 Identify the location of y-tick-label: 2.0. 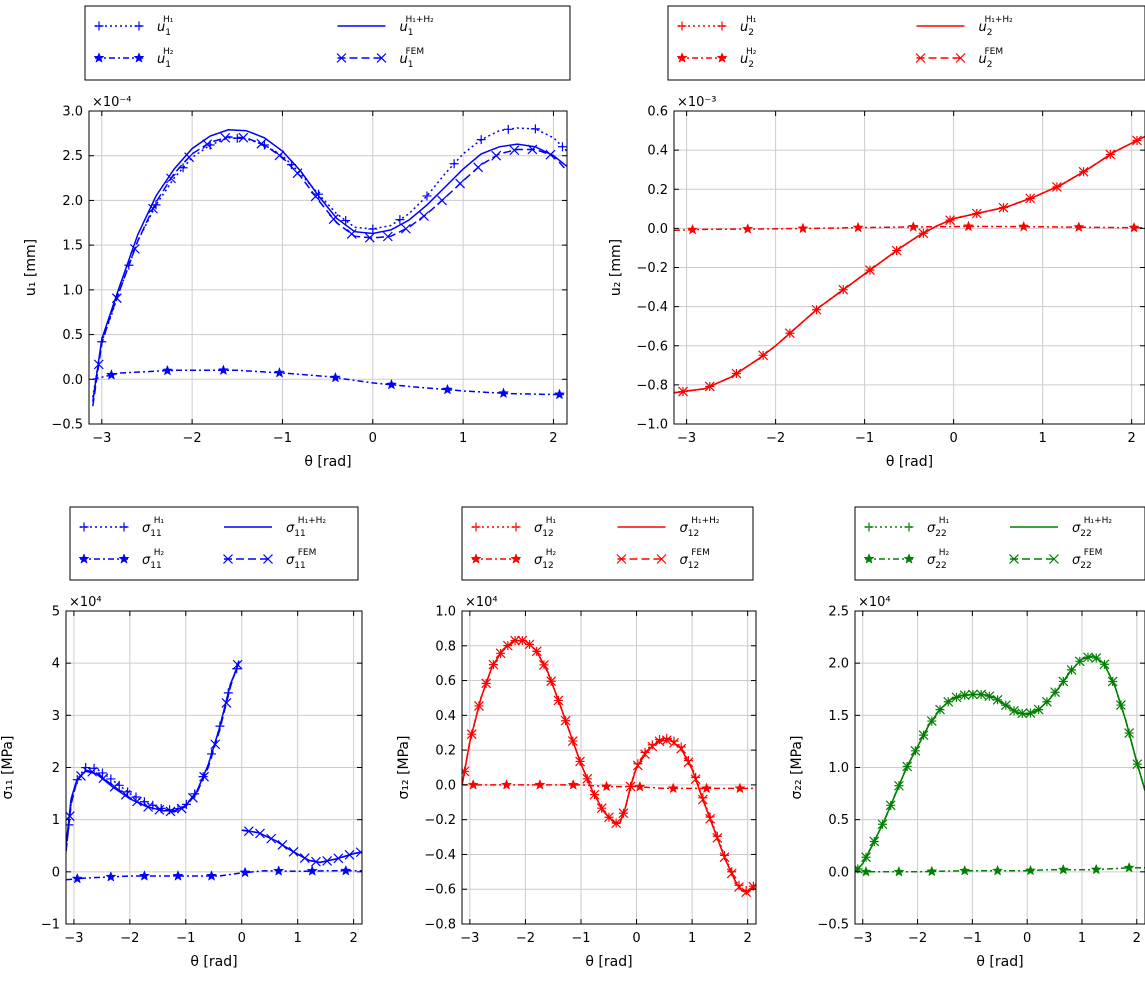
(838, 664).